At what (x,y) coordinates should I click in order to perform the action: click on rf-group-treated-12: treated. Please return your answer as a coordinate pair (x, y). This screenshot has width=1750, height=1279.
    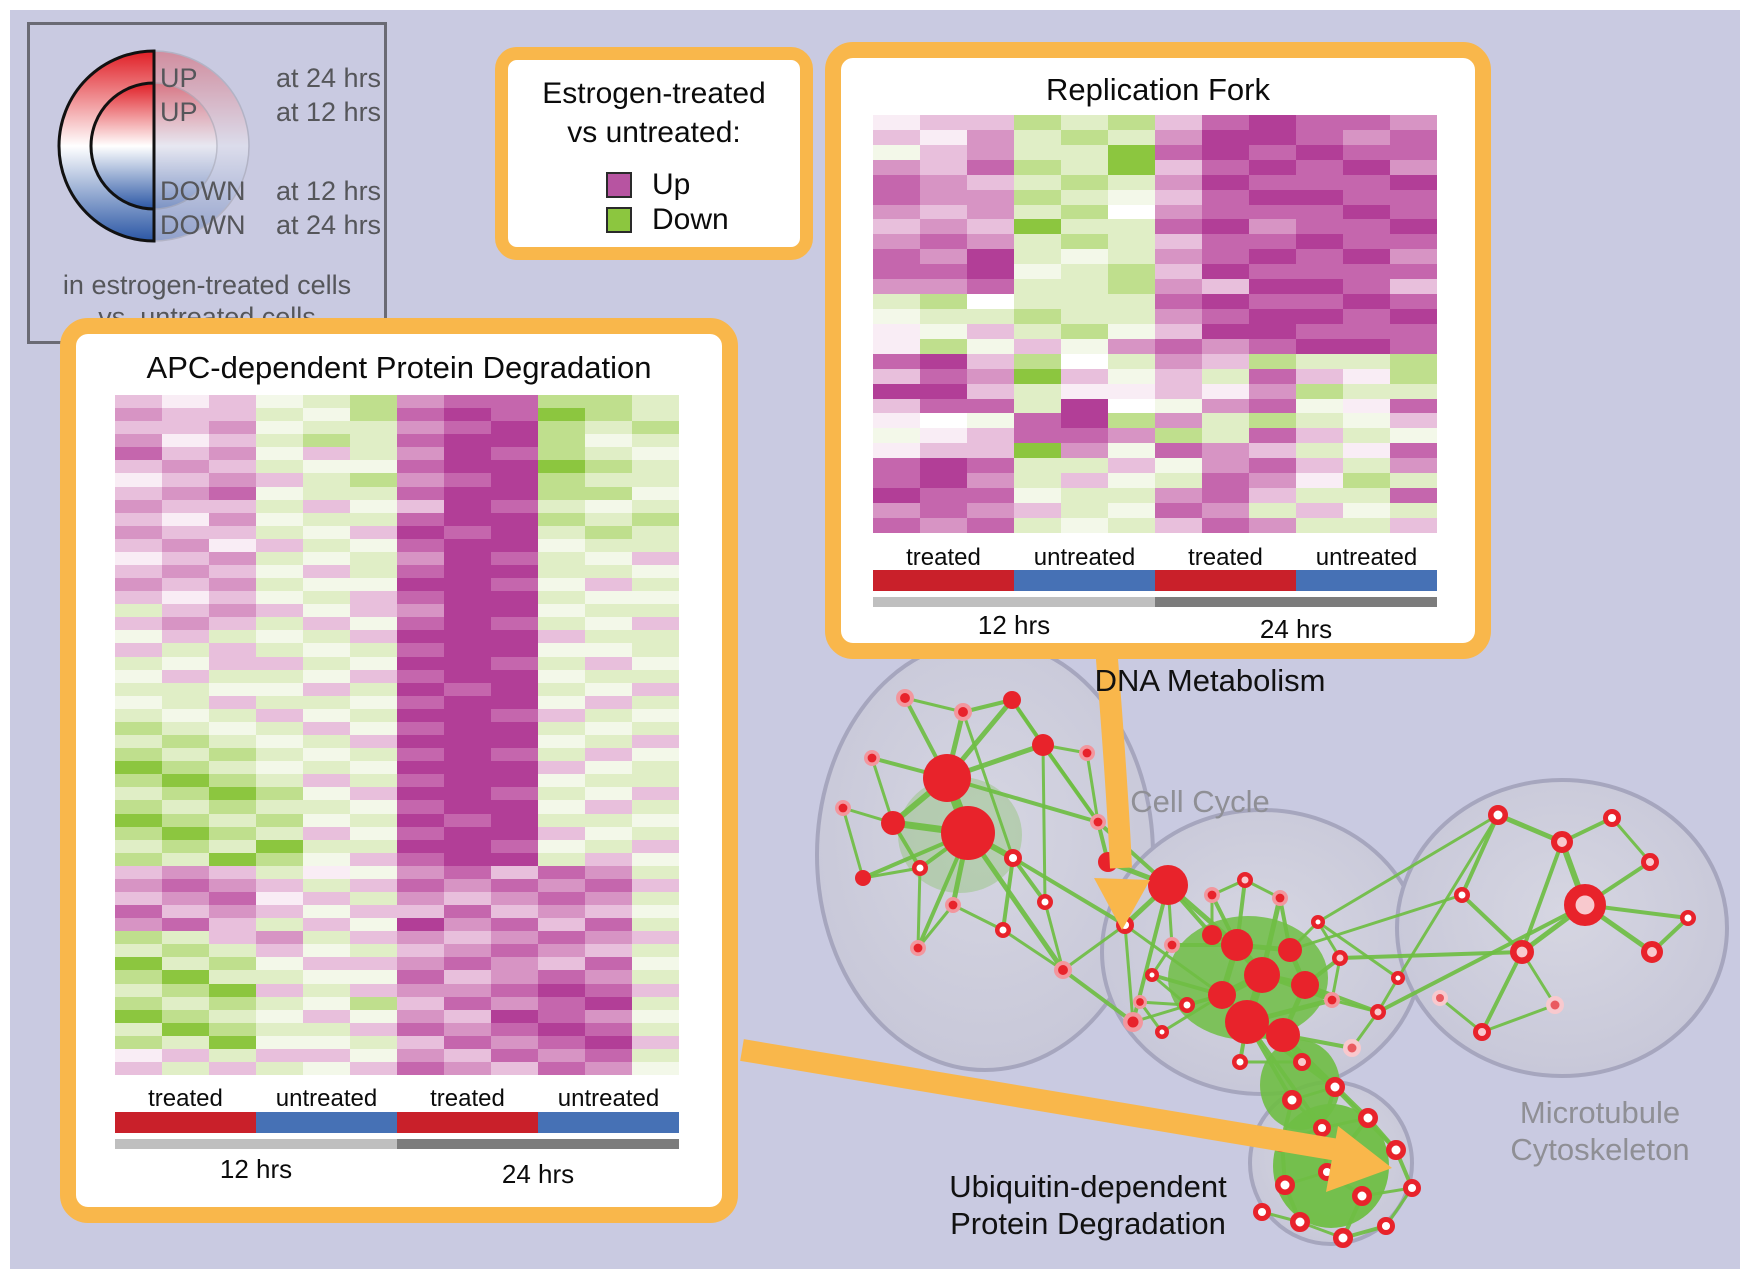
    Looking at the image, I should click on (943, 557).